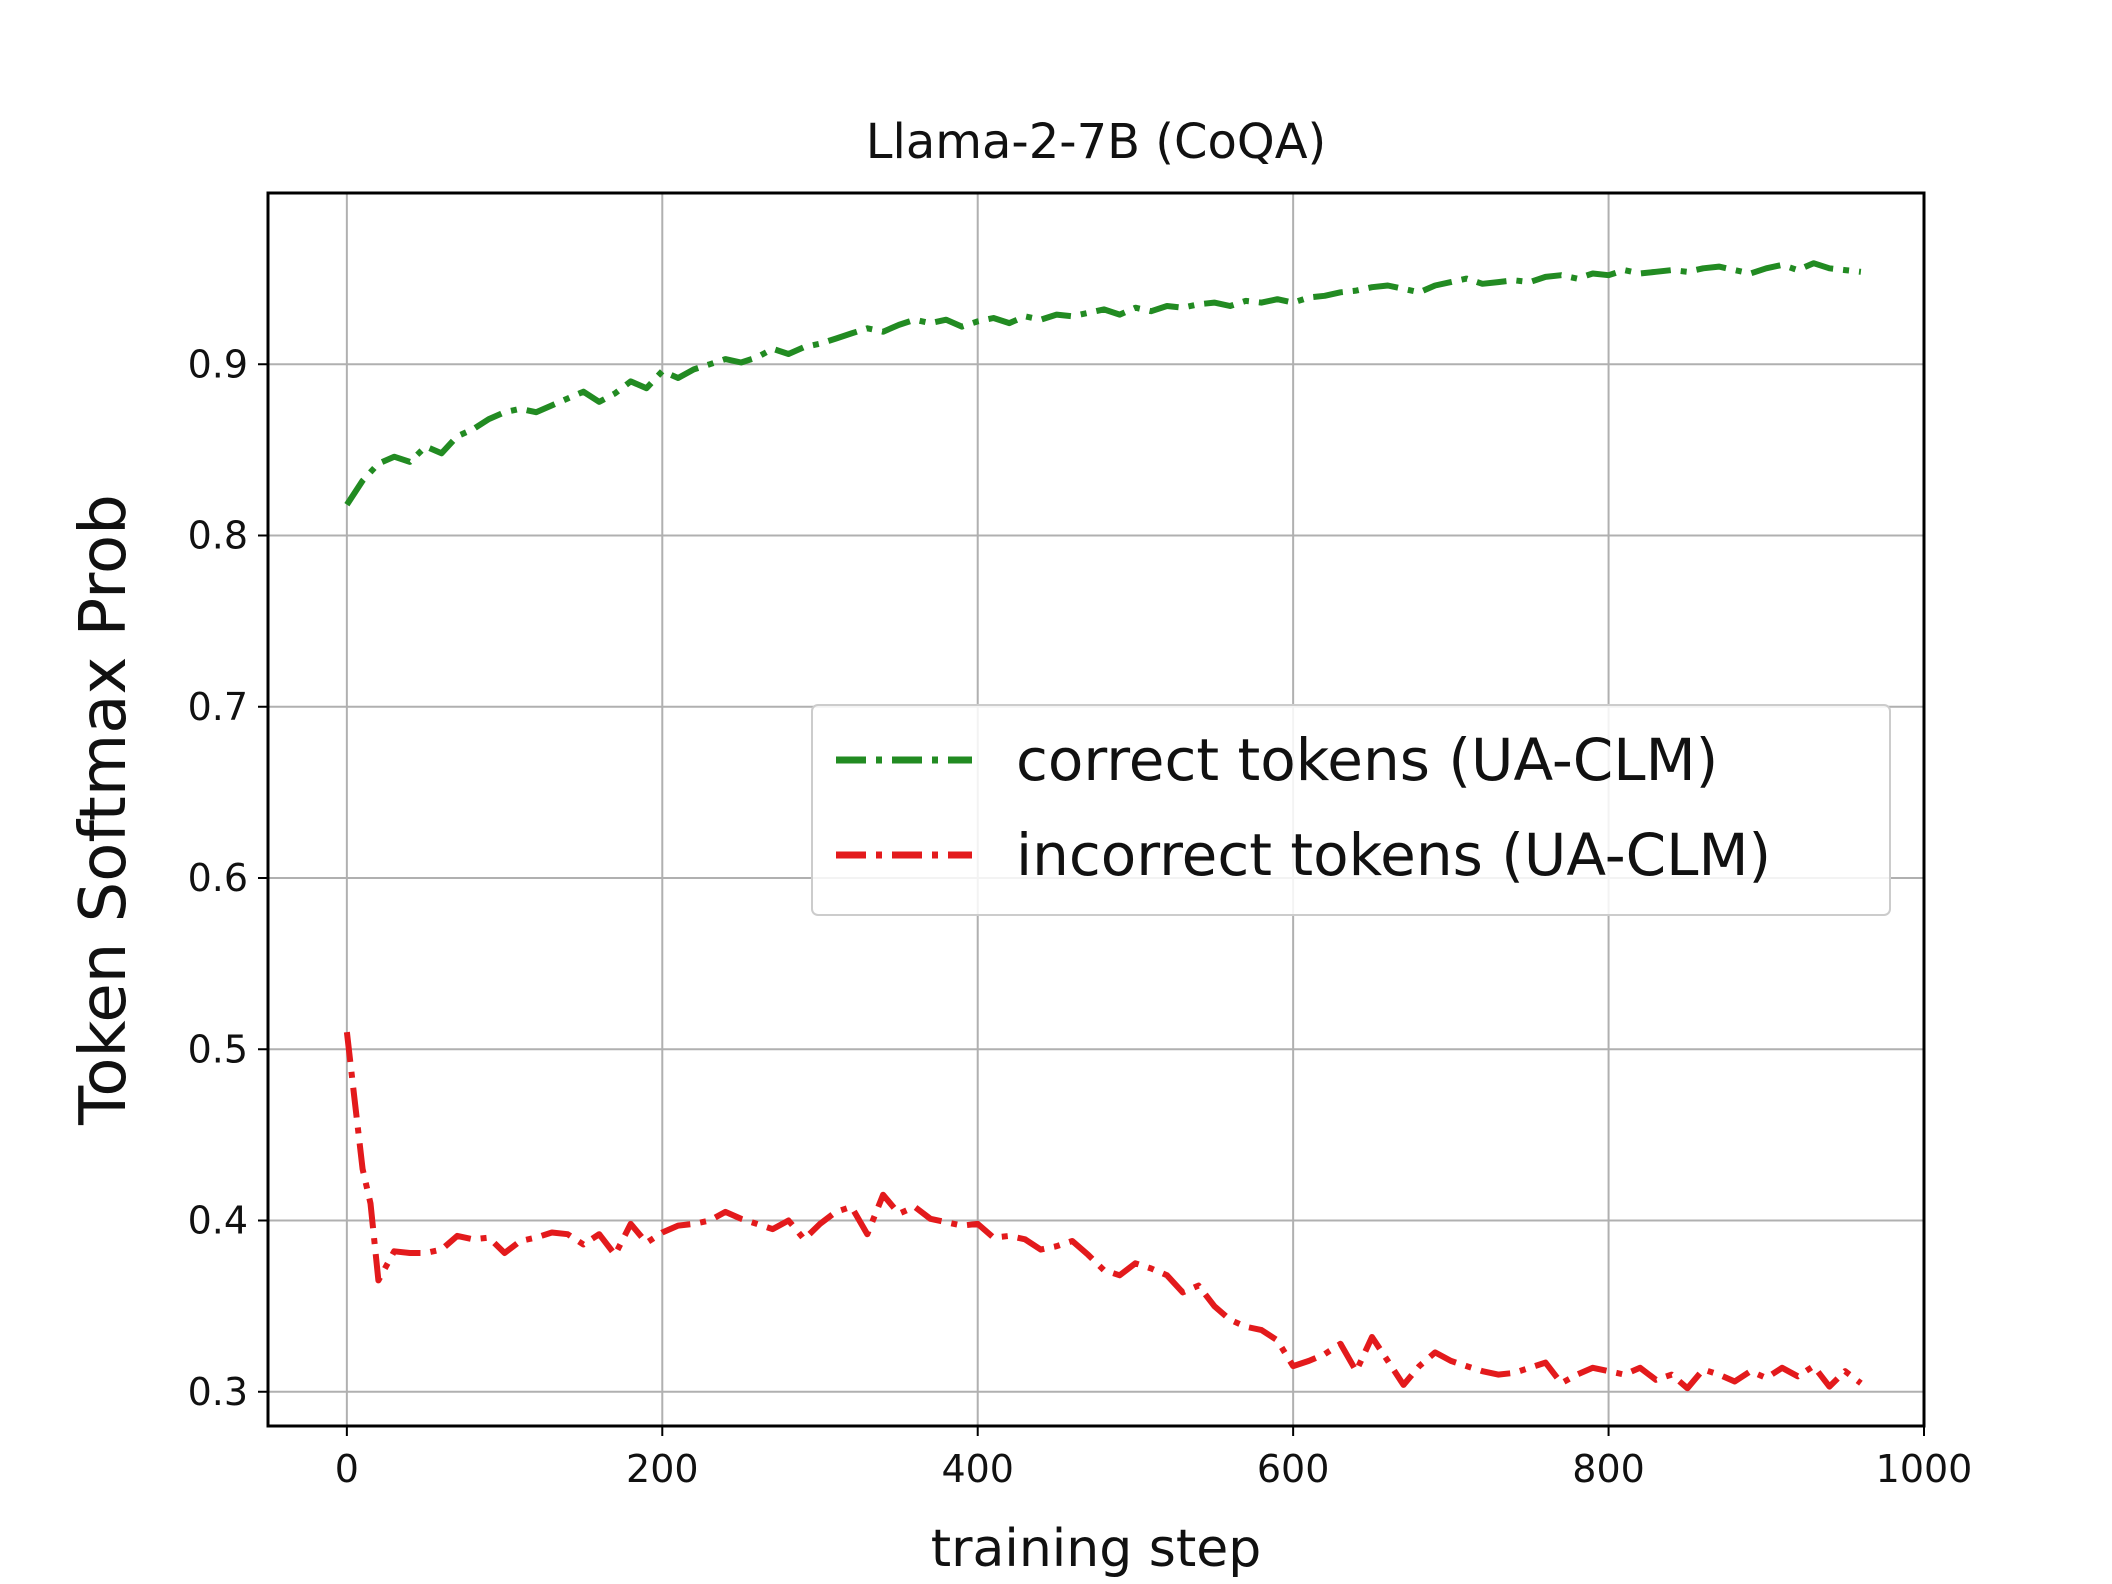  I want to click on legend-label-incorrect: incorrect tokens (UA-CLM), so click(1393, 855).